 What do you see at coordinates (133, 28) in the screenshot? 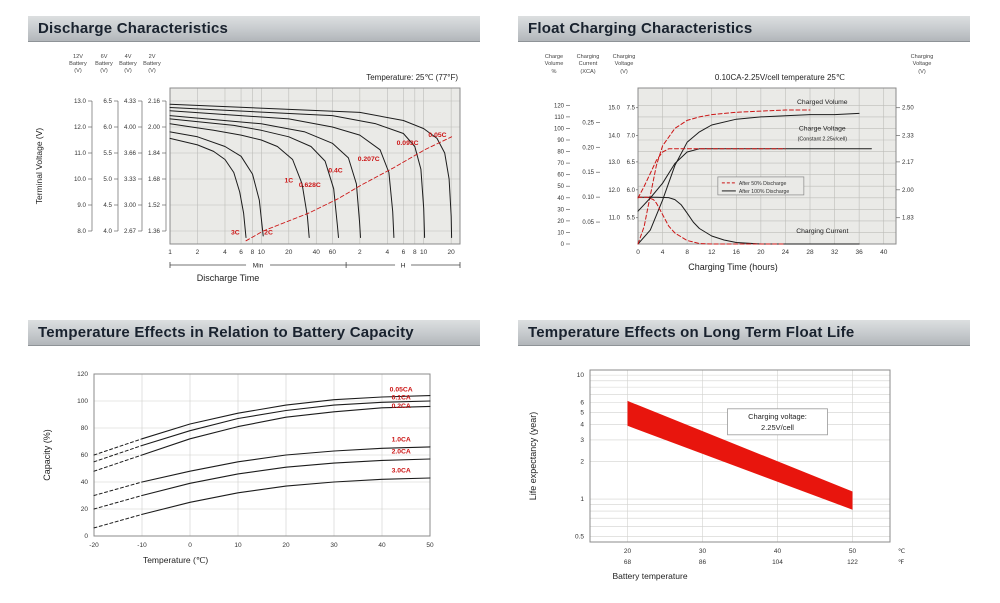
I see `section-title-discharge: Discharge Characteristics` at bounding box center [133, 28].